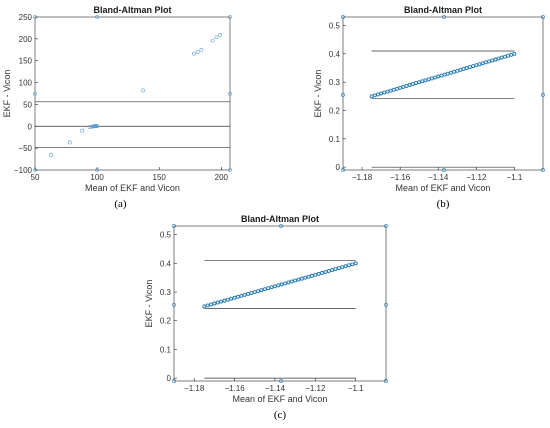 This screenshot has width=550, height=428. What do you see at coordinates (26, 83) in the screenshot?
I see `y-tick-label: 100` at bounding box center [26, 83].